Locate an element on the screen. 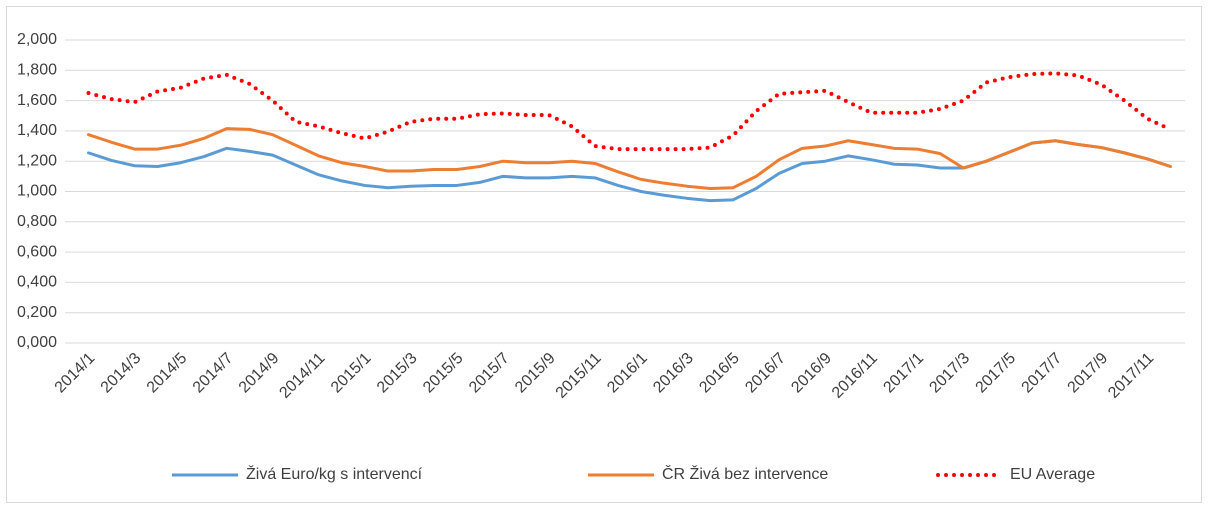 The height and width of the screenshot is (509, 1208). legend-label: Živá Euro/kg s intervencí is located at coordinates (334, 473).